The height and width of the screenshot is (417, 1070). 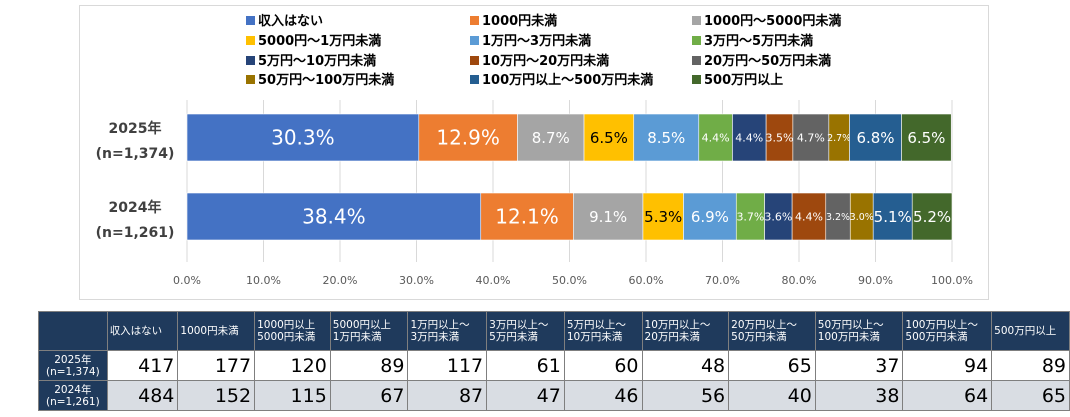 I want to click on legend-label: 1000円未満, so click(x=519, y=21).